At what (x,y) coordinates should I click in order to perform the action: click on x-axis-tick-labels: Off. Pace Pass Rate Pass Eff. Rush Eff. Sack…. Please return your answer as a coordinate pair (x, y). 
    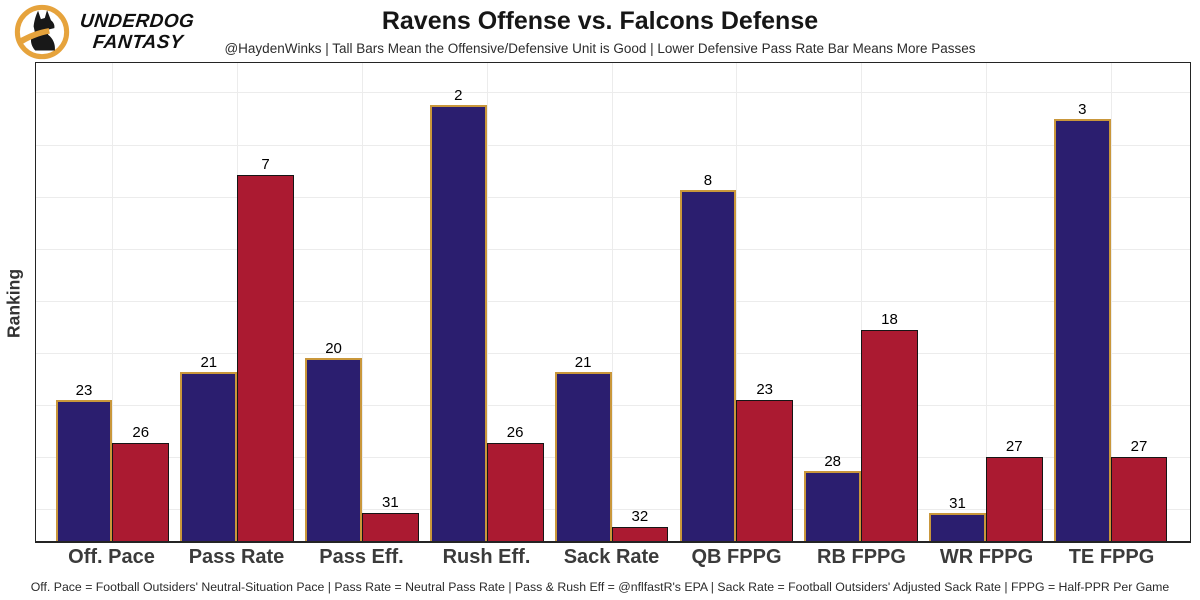
    Looking at the image, I should click on (613, 557).